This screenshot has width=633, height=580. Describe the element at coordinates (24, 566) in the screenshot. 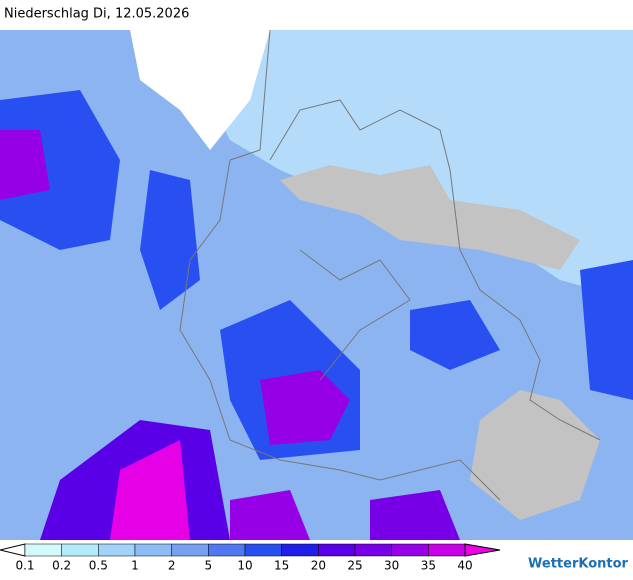

I see `legend-label: 0.1` at that location.